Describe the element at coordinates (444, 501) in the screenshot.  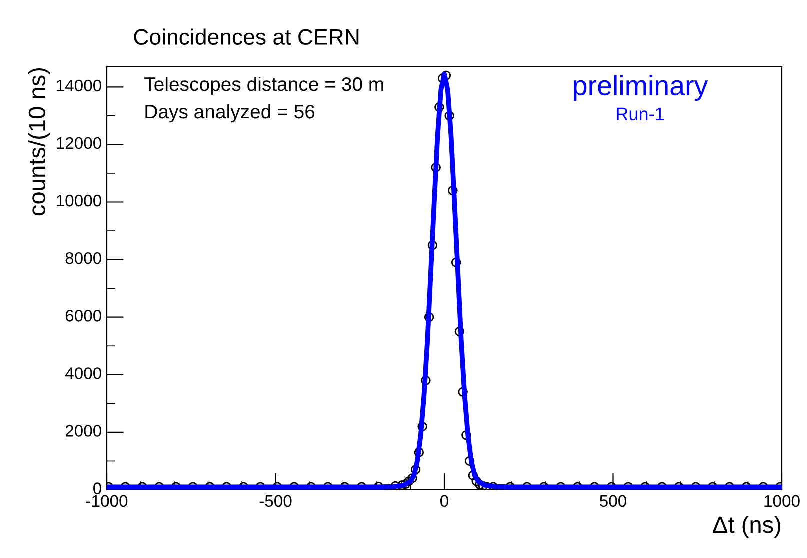
I see `x-tick-label: 0` at that location.